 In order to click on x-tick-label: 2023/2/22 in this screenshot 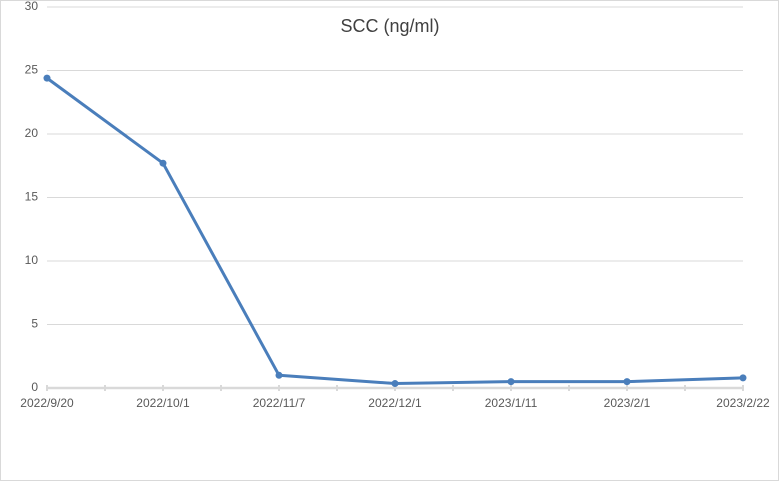, I will do `click(743, 403)`.